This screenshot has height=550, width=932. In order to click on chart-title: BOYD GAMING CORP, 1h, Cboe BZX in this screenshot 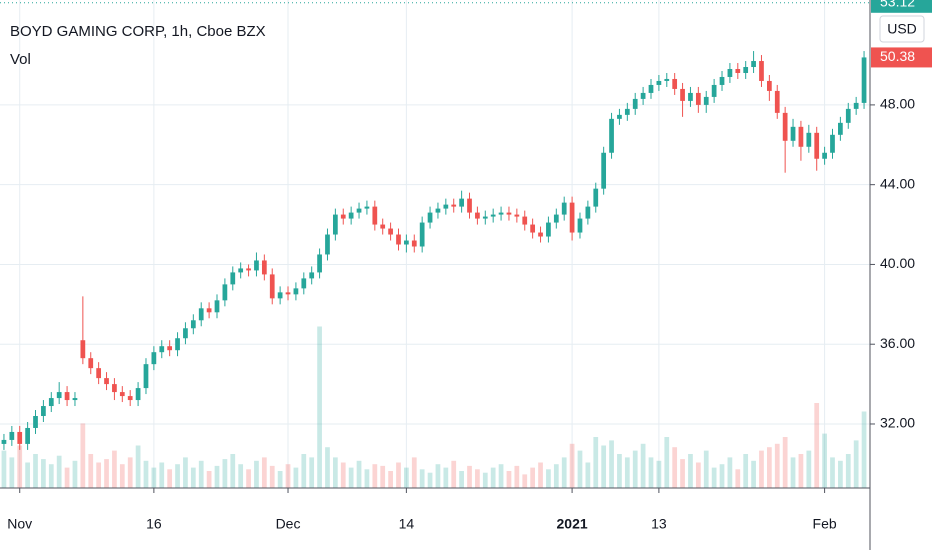, I will do `click(138, 31)`.